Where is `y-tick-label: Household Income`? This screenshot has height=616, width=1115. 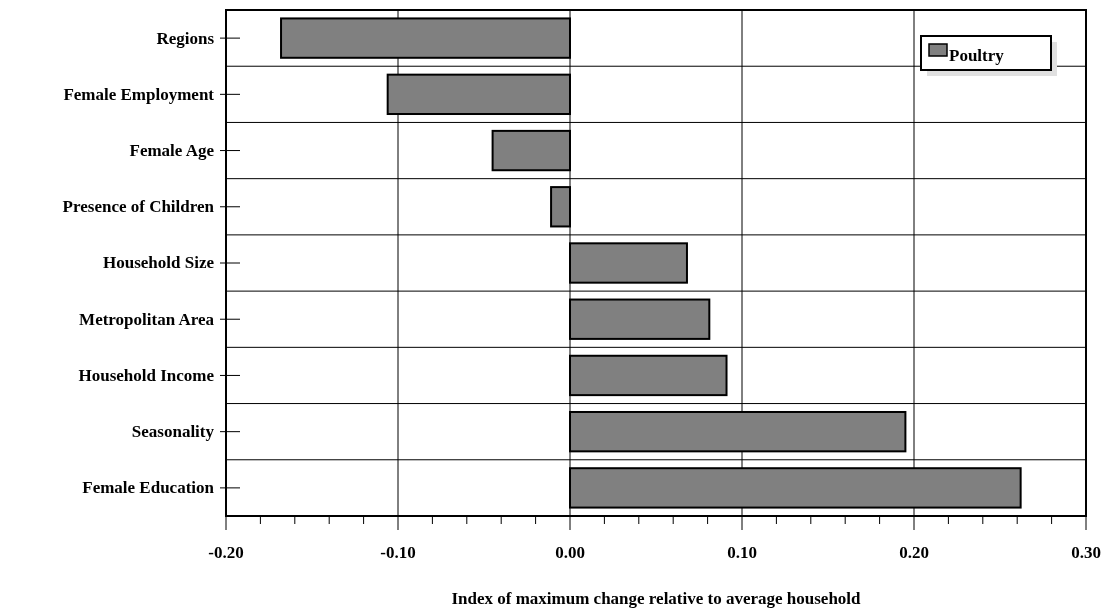 y-tick-label: Household Income is located at coordinates (146, 375).